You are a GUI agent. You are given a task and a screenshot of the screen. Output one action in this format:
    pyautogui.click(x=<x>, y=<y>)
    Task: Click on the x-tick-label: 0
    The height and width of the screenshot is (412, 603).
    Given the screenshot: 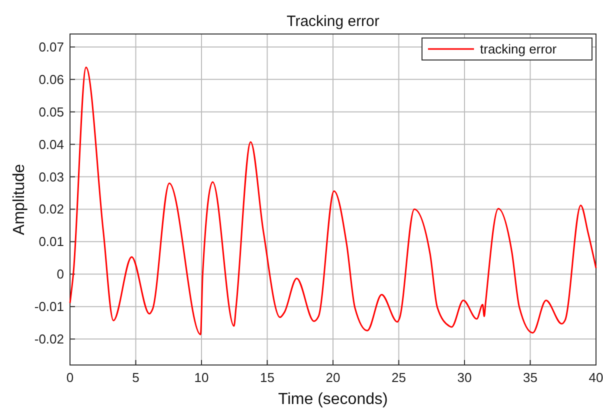 What is the action you would take?
    pyautogui.click(x=70, y=377)
    